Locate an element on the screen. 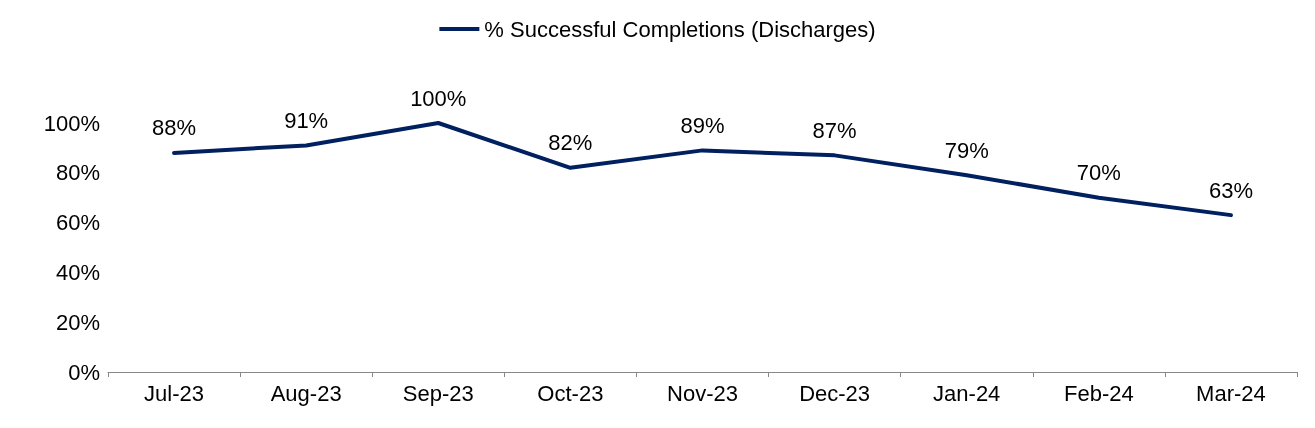 The width and height of the screenshot is (1315, 428). x-tick-label: Mar-24 is located at coordinates (1231, 393).